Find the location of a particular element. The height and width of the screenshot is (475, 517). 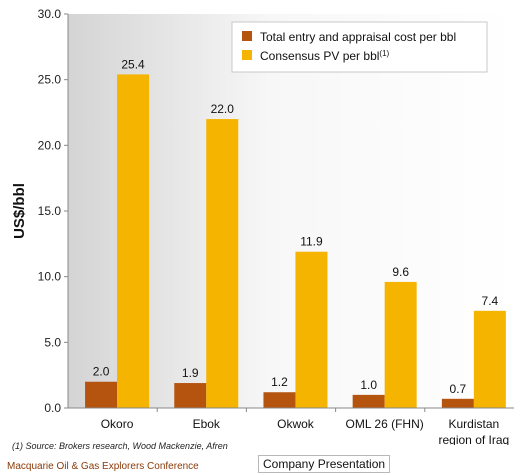

data-label: 0.7 is located at coordinates (458, 389).